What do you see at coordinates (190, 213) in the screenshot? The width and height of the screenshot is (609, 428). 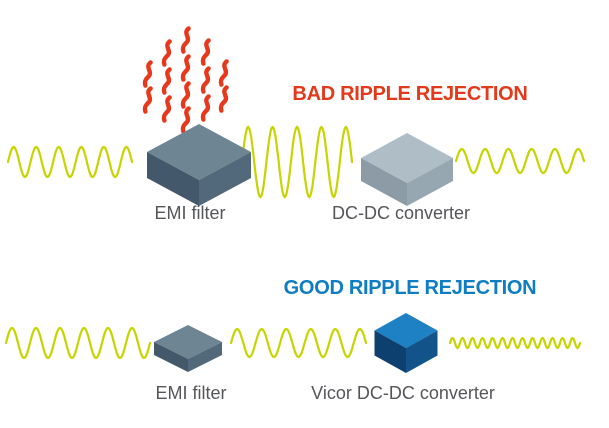 I see `emi-filter-label-bad: EMI filter` at bounding box center [190, 213].